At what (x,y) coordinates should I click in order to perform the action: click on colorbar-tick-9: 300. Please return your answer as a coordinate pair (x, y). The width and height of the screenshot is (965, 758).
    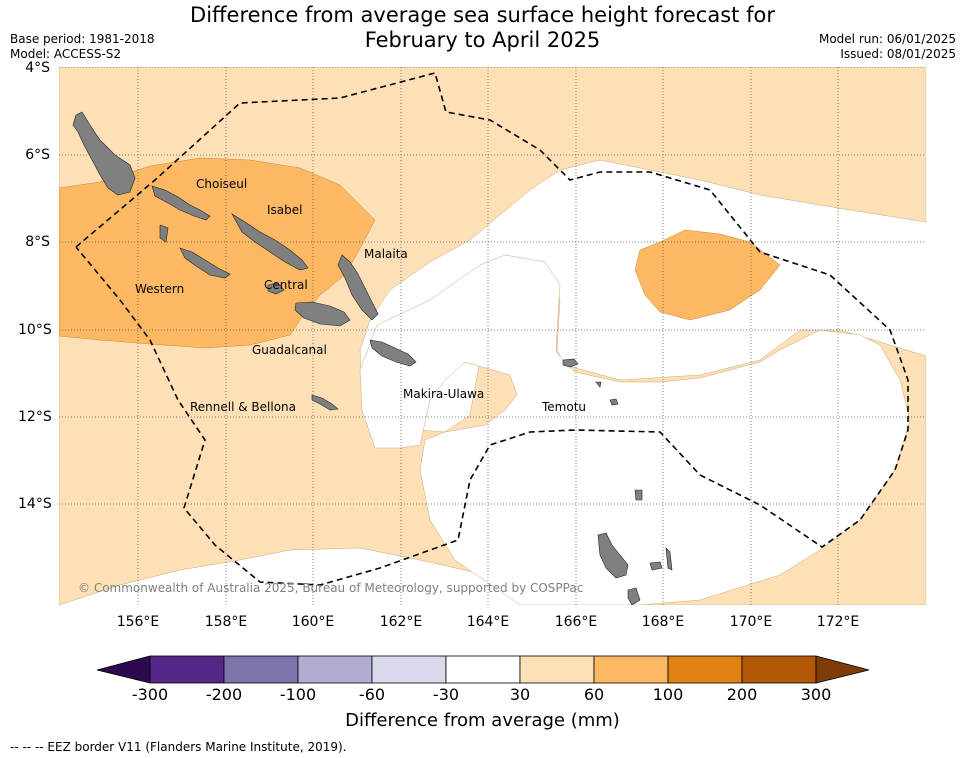
    Looking at the image, I should click on (816, 694).